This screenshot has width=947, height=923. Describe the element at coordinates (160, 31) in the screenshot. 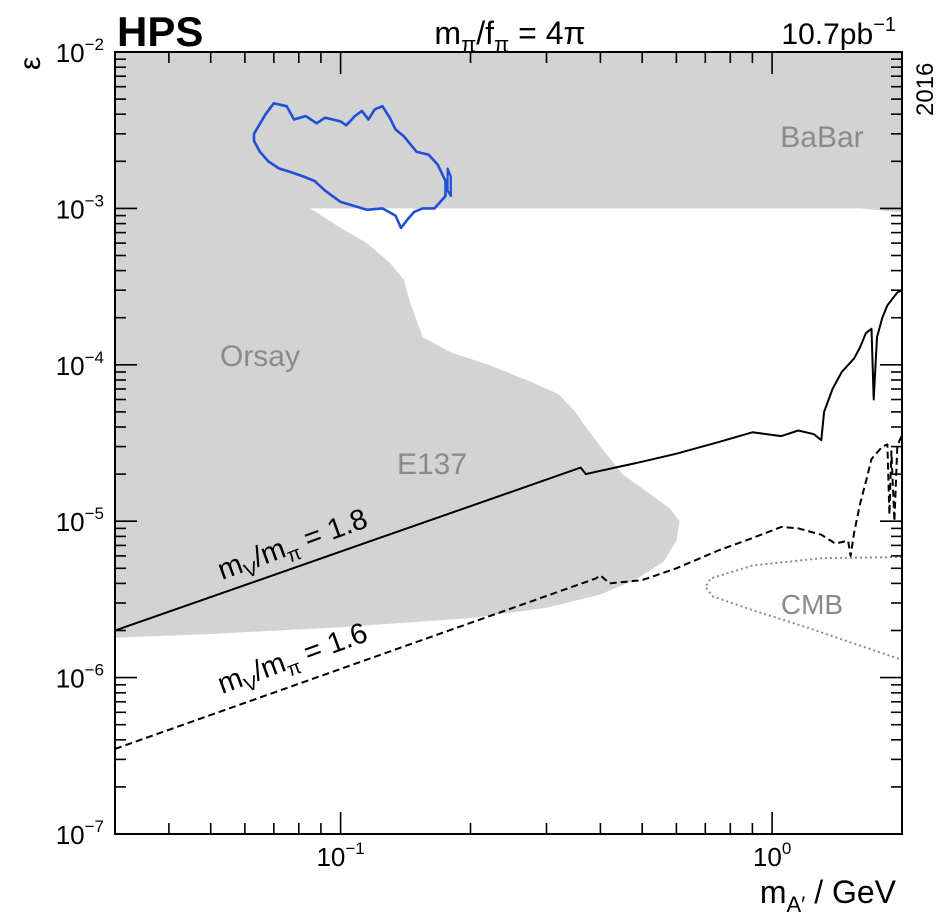

I see `hps-logo: HPS` at that location.